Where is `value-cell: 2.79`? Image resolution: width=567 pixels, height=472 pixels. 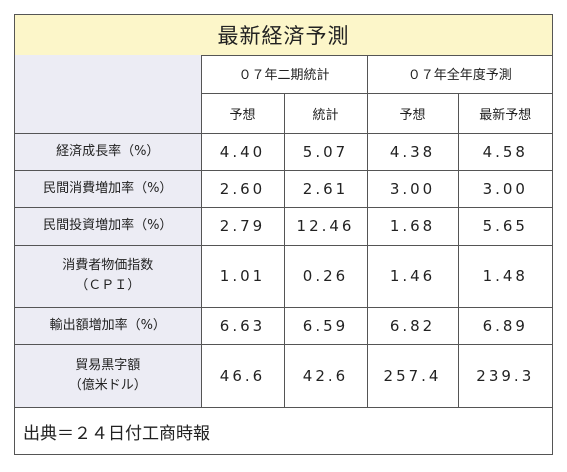
value-cell: 2.79 is located at coordinates (242, 226).